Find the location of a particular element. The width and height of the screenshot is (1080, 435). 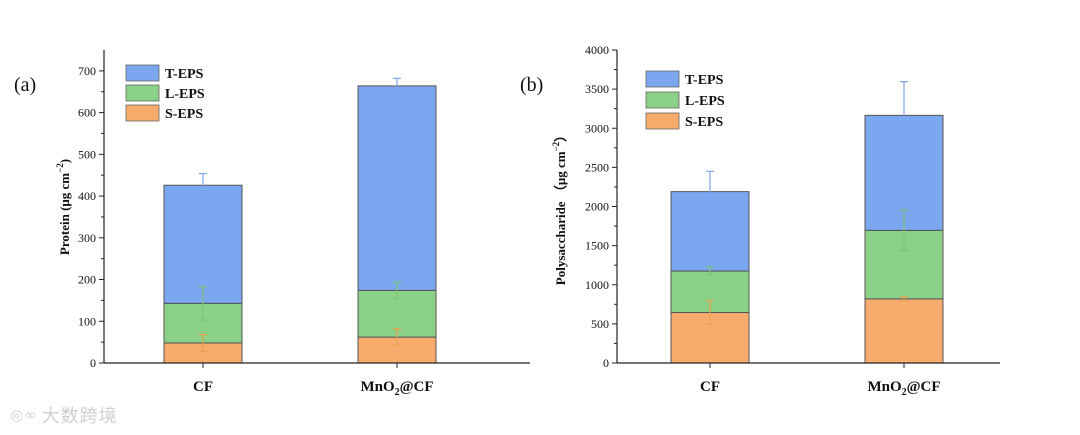

y-tick-label: 1000 is located at coordinates (597, 285).